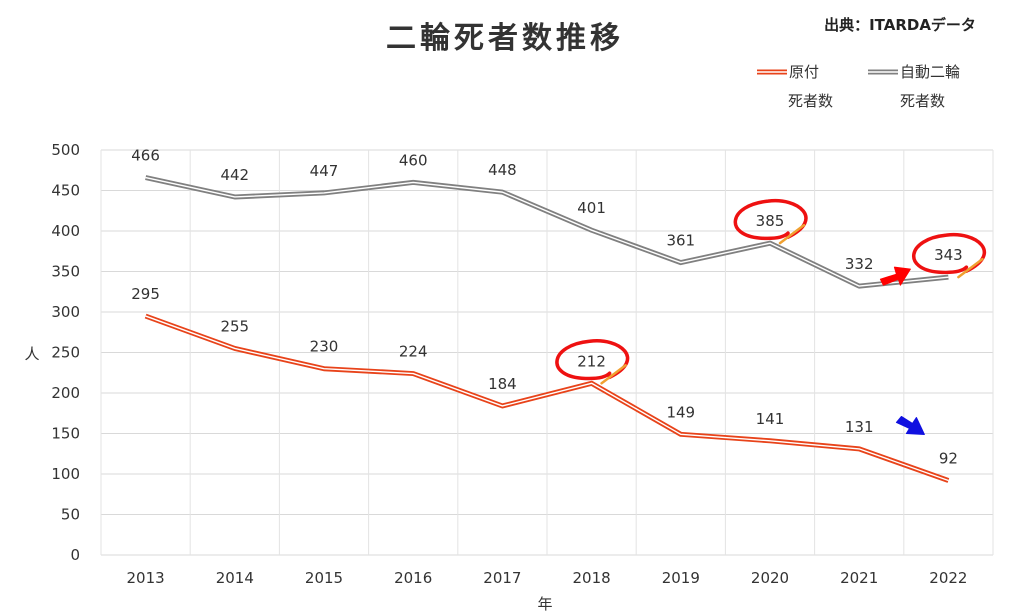 The width and height of the screenshot is (1024, 612). I want to click on data-label-jidounirin: 343, so click(948, 255).